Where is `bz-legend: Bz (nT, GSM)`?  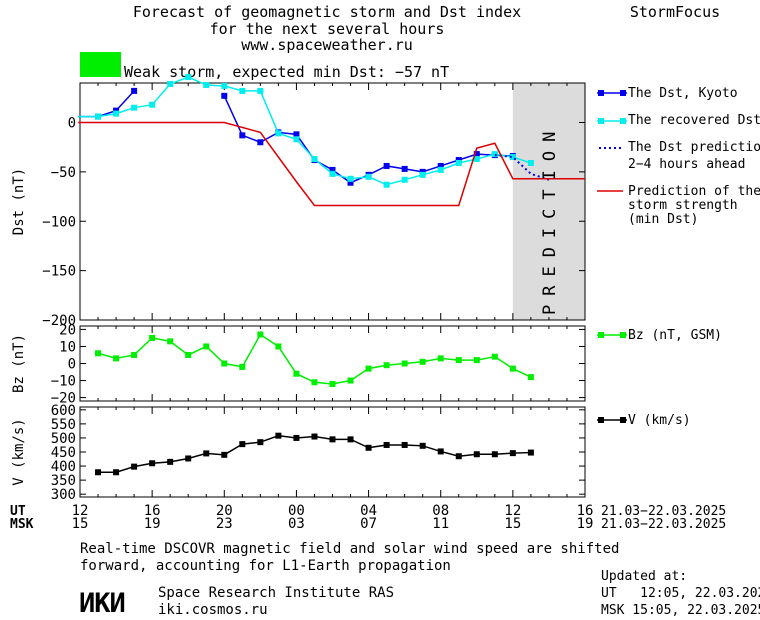
bz-legend: Bz (nT, GSM) is located at coordinates (659, 335).